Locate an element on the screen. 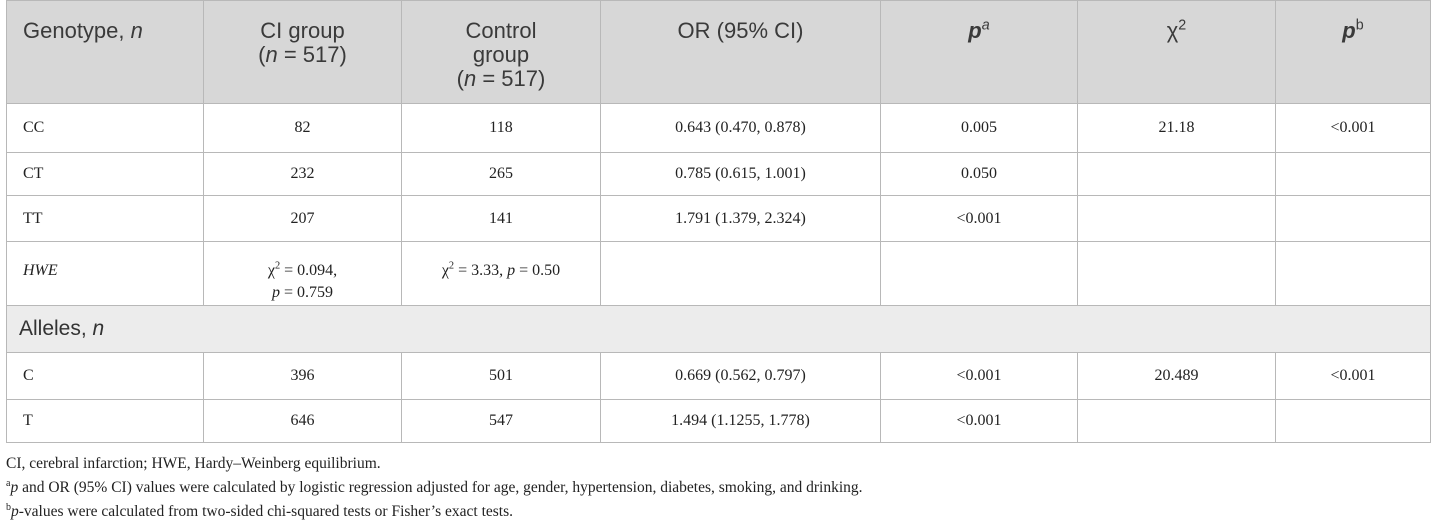 The width and height of the screenshot is (1435, 529). cell-ci: 232 is located at coordinates (302, 174).